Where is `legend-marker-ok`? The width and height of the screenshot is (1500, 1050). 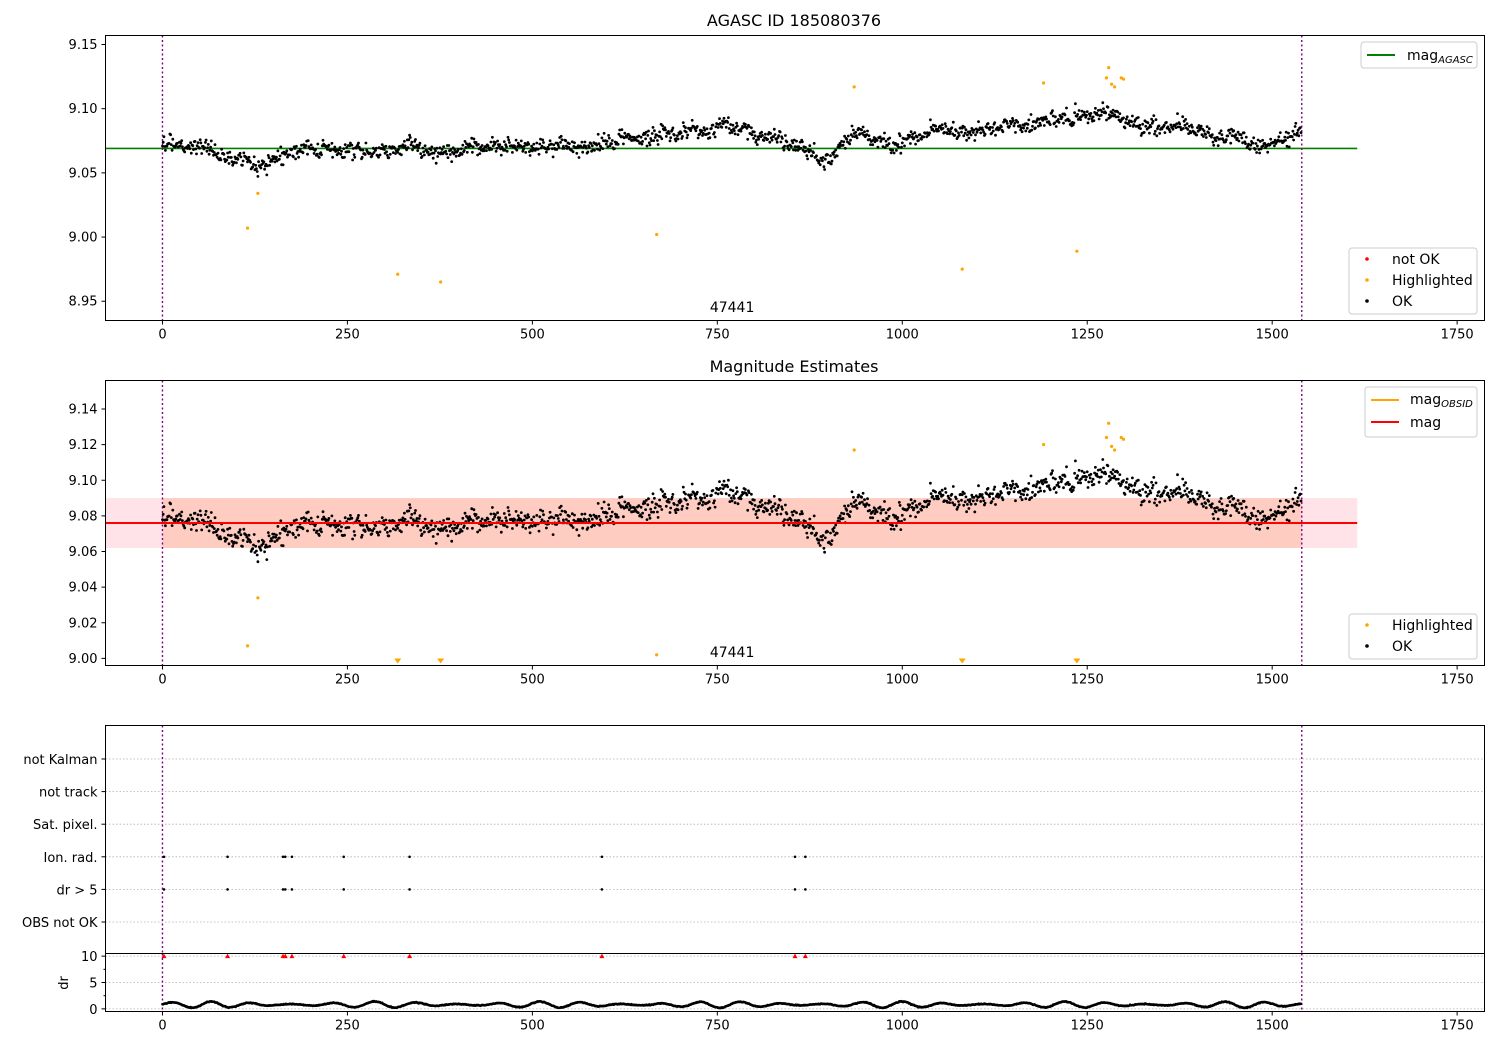
legend-marker-ok is located at coordinates (1367, 301).